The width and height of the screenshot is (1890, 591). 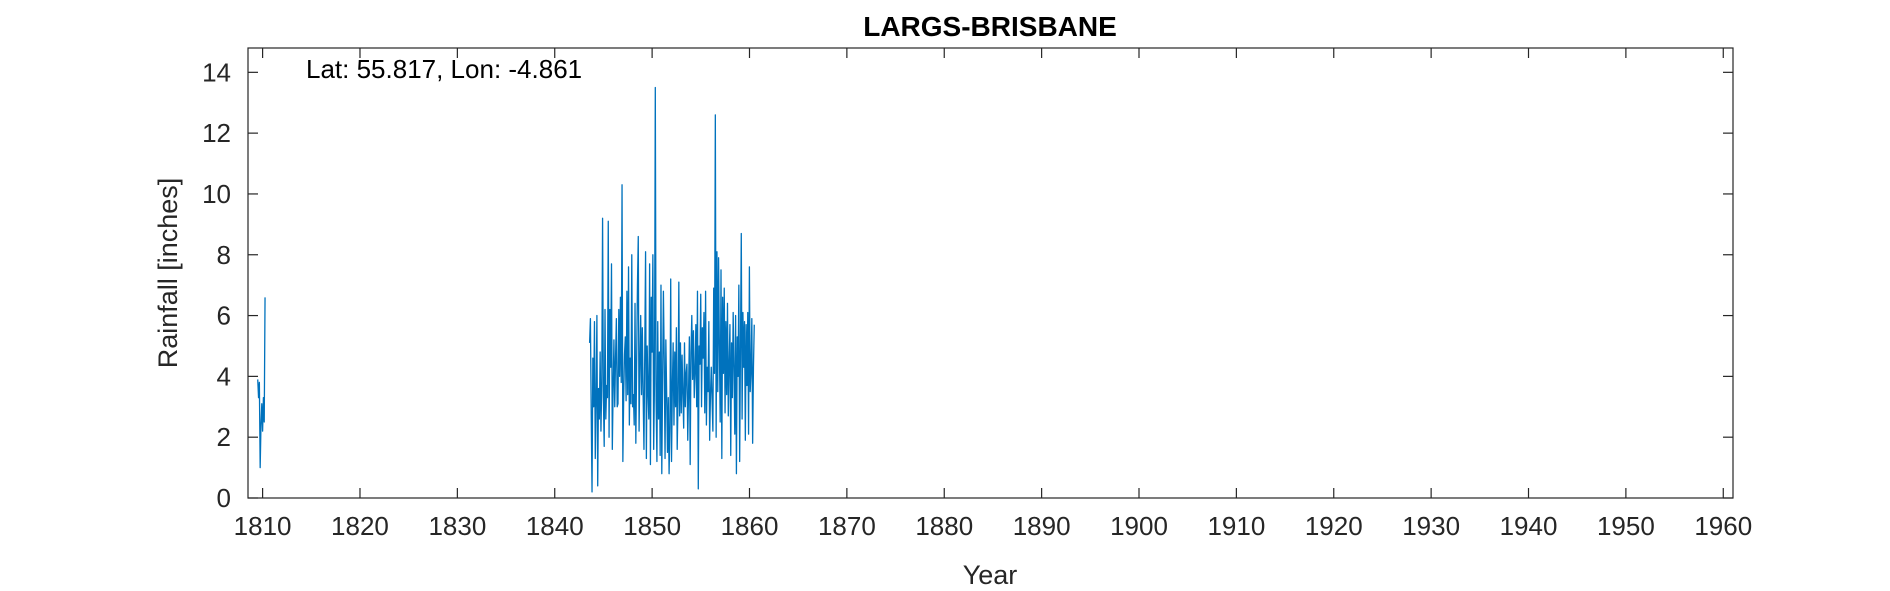 I want to click on y-axis-label: Rainfall [inches], so click(x=168, y=273).